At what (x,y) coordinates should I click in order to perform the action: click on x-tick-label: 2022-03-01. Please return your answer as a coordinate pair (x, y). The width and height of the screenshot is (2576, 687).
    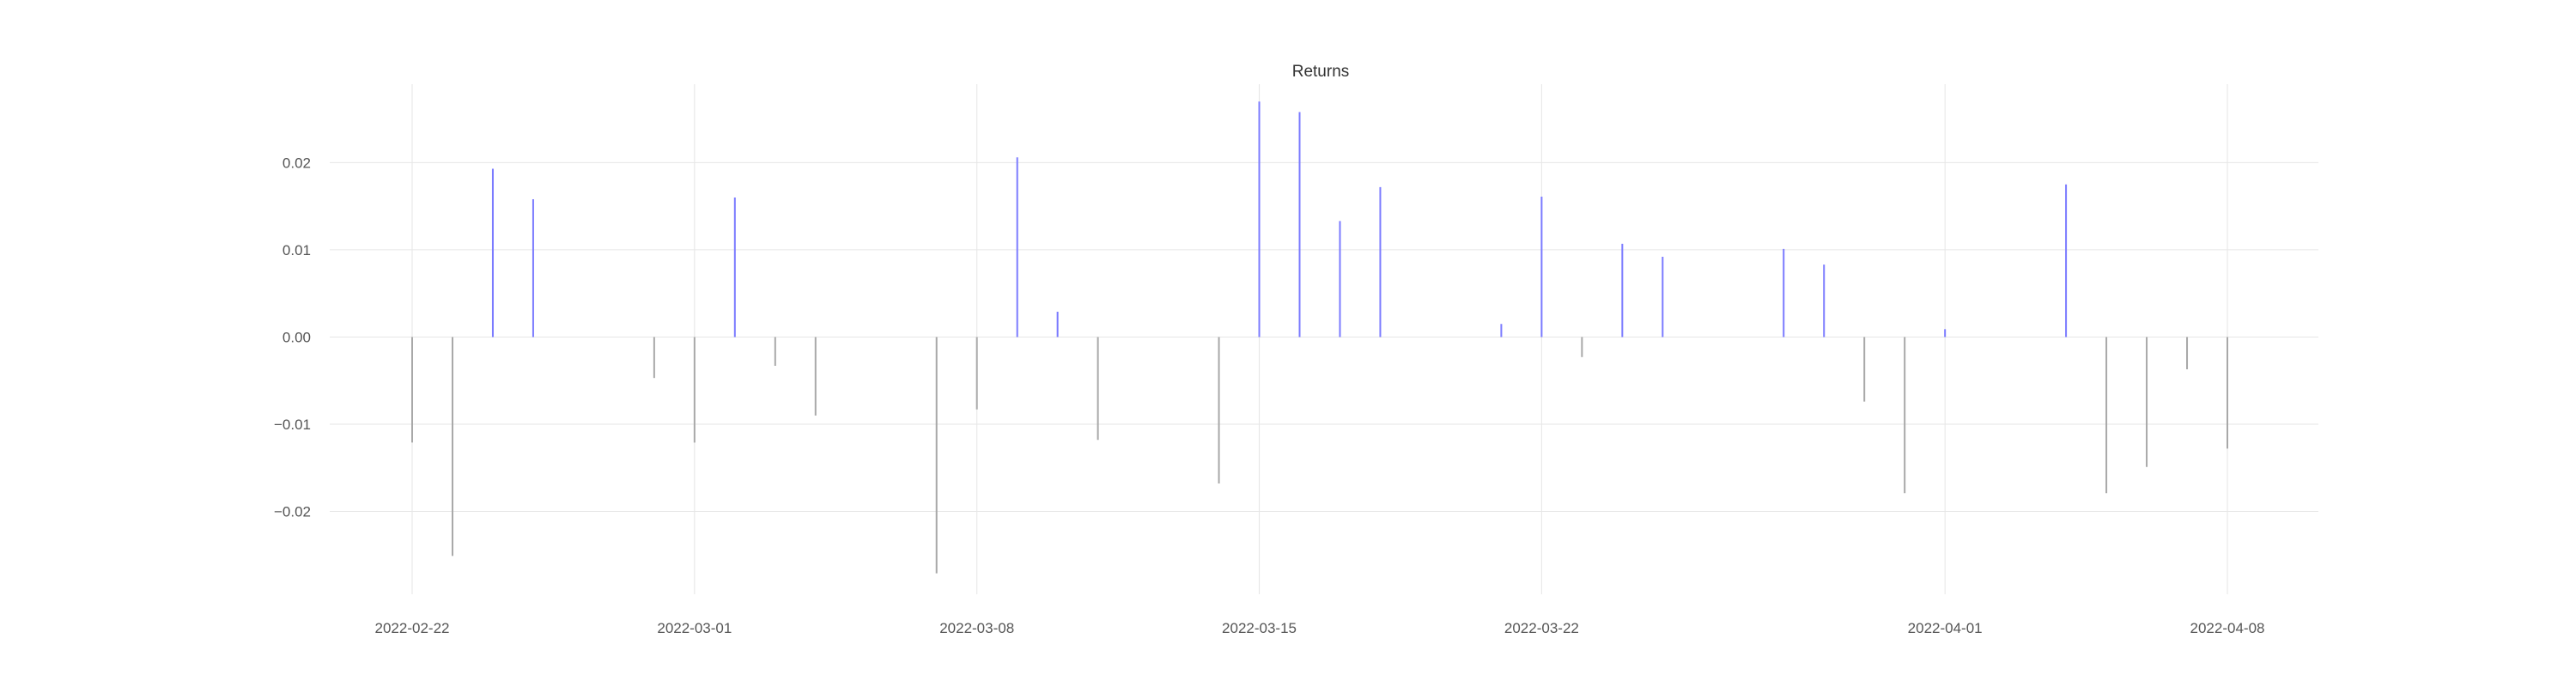
    Looking at the image, I should click on (695, 628).